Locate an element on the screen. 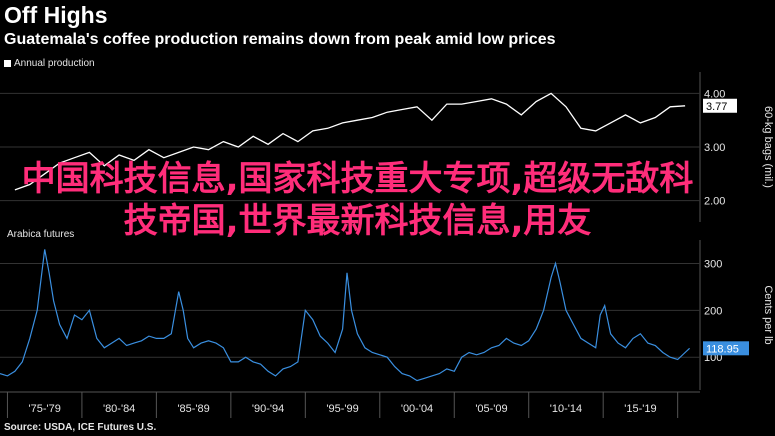  legend-futures: Arabica futures is located at coordinates (39, 234).